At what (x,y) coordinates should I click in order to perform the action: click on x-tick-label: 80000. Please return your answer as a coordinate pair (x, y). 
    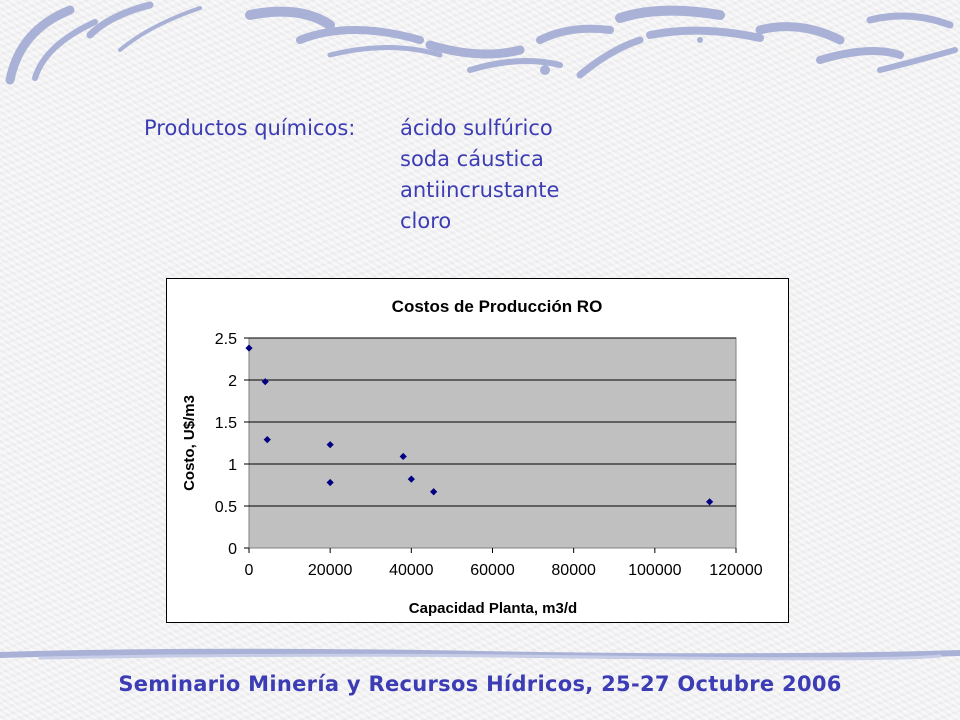
    Looking at the image, I should click on (573, 570).